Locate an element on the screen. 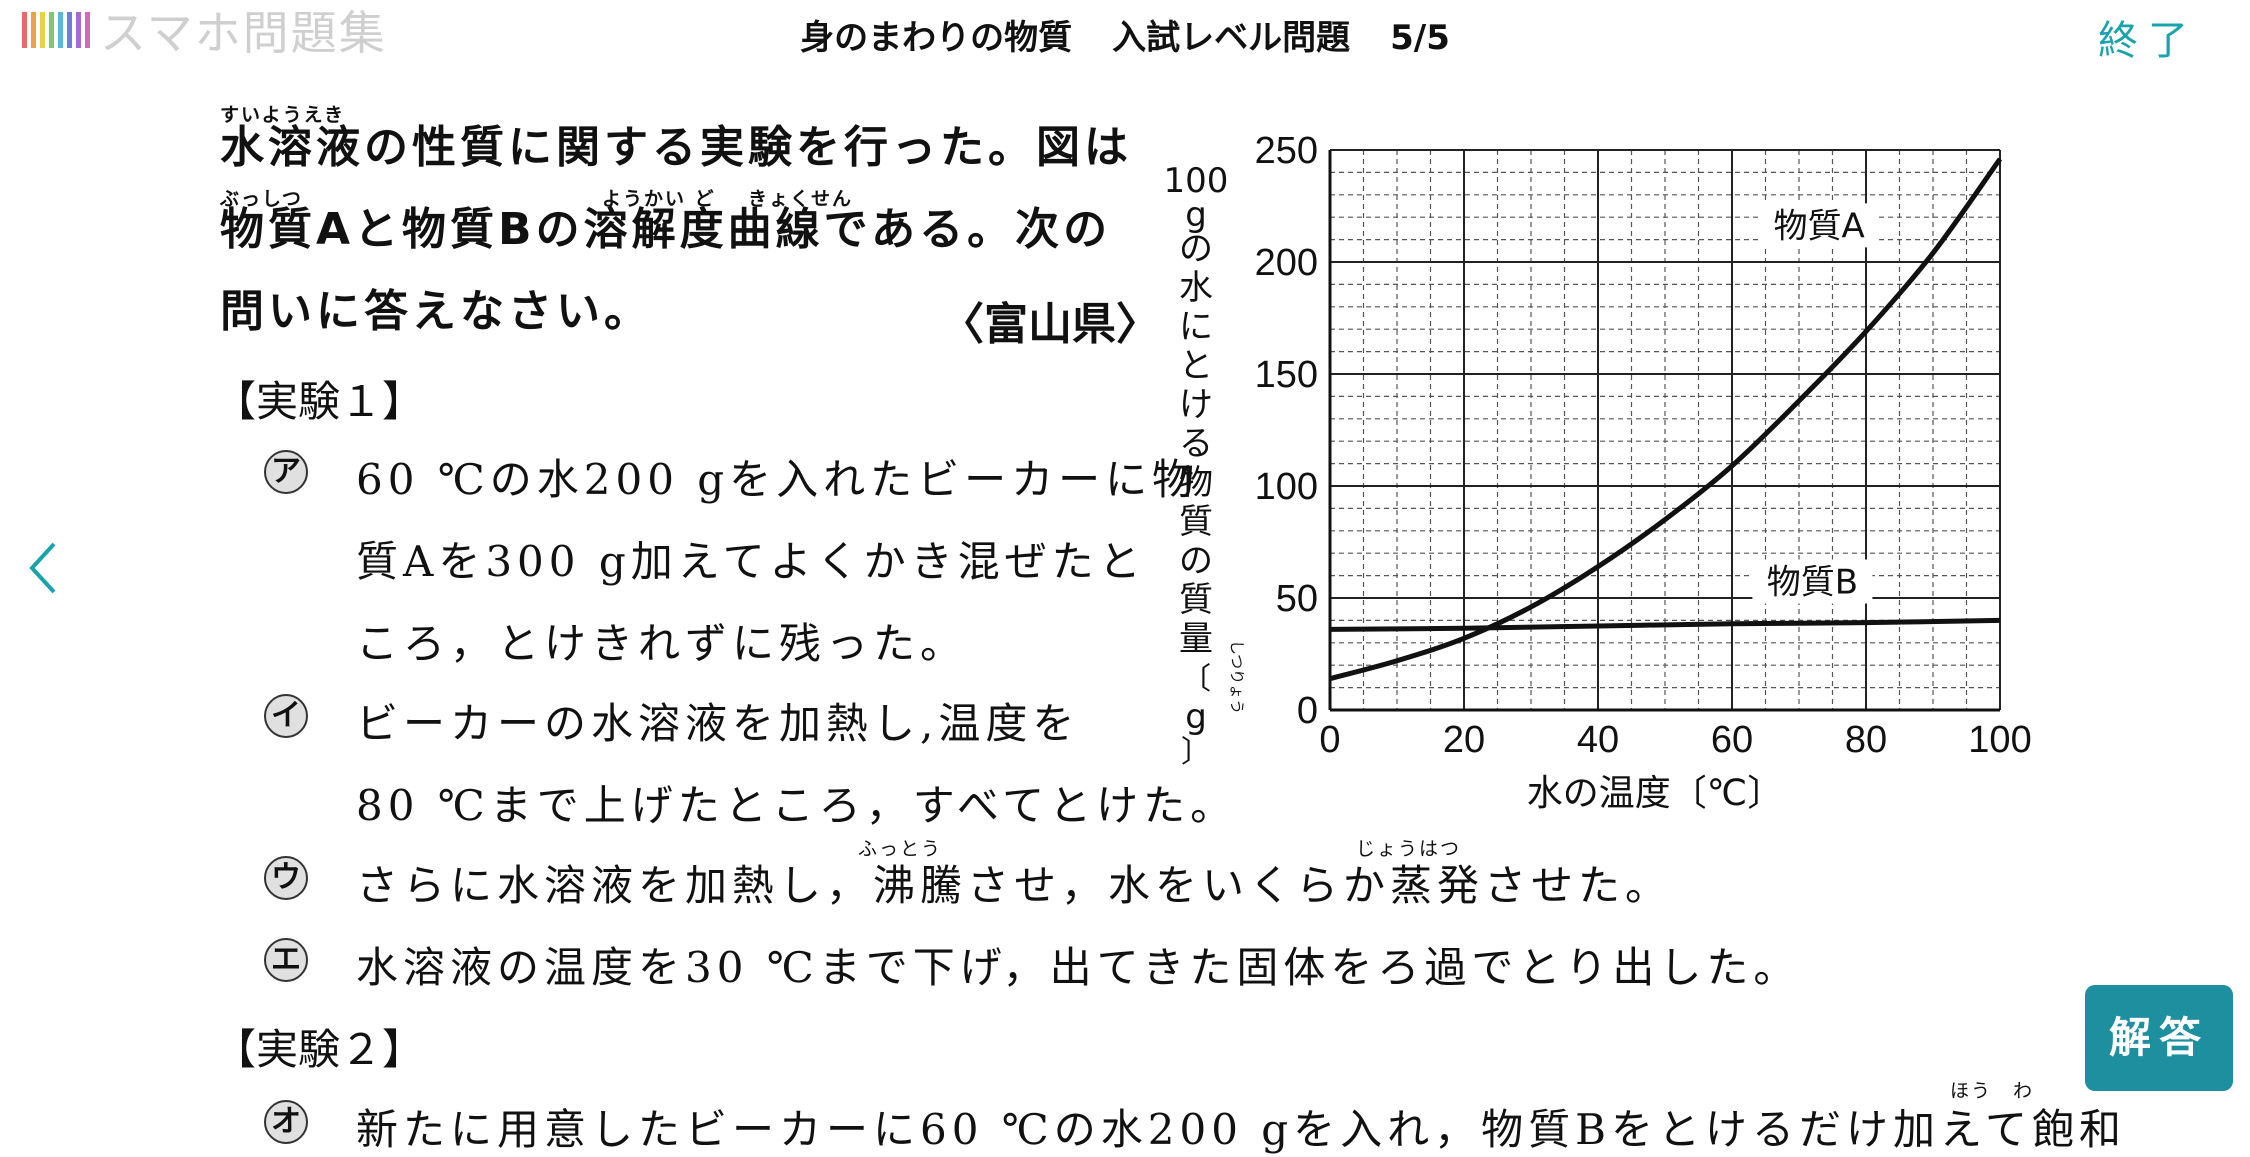 The height and width of the screenshot is (1157, 2250). step-marker-a: ア is located at coordinates (286, 472).